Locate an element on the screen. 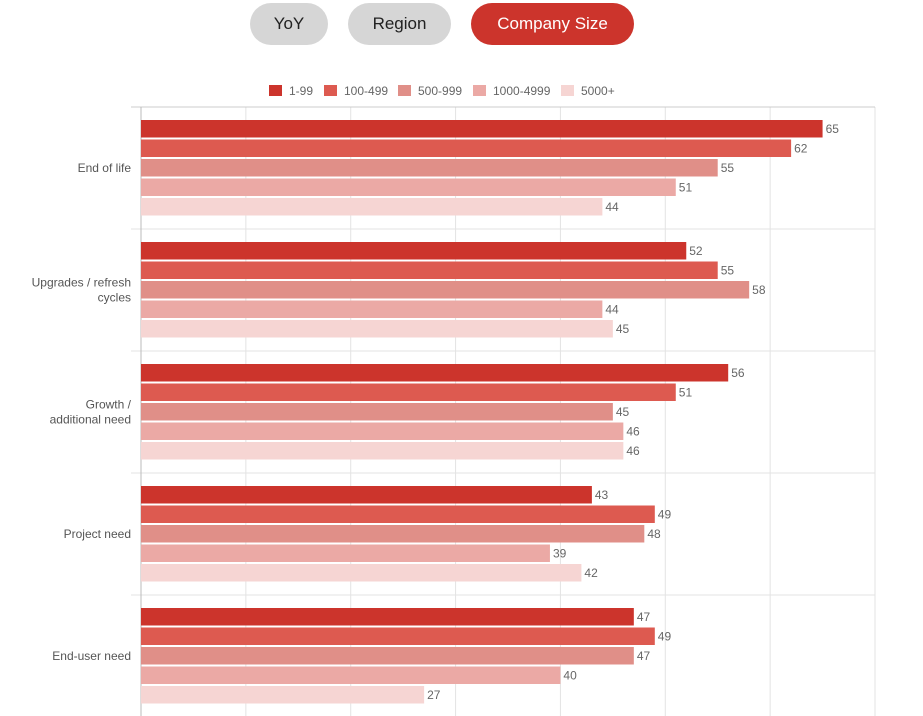 The height and width of the screenshot is (716, 923). legend-label: 500-999 is located at coordinates (440, 91).